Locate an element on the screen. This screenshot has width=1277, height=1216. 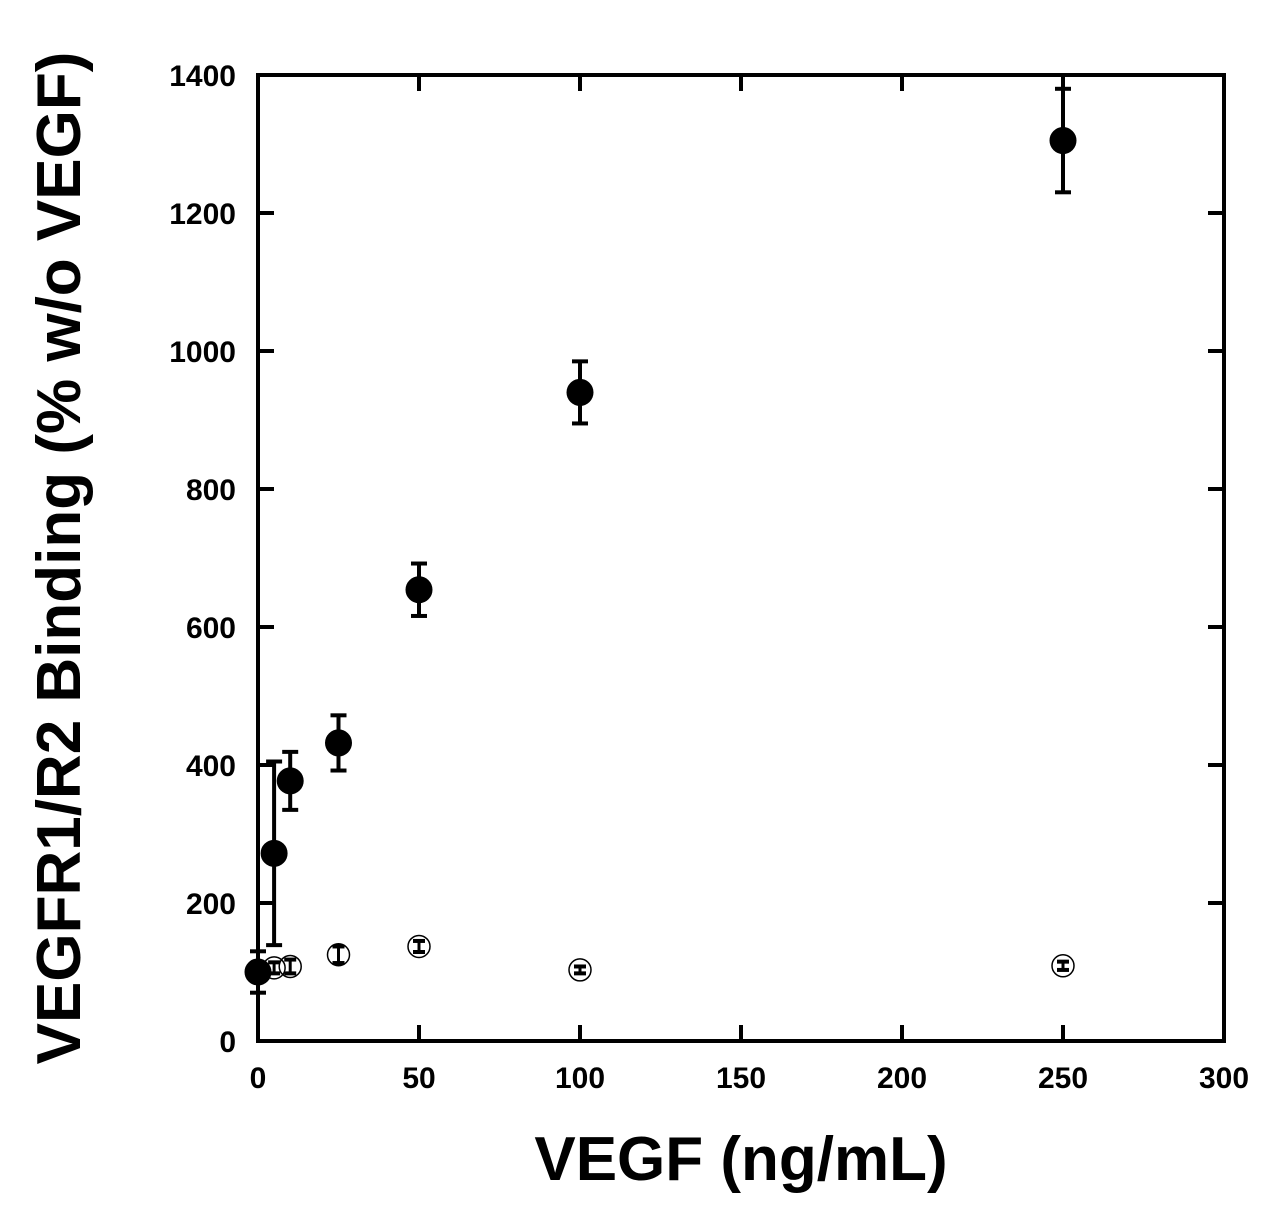
x-tick-label: 100 is located at coordinates (580, 1078).